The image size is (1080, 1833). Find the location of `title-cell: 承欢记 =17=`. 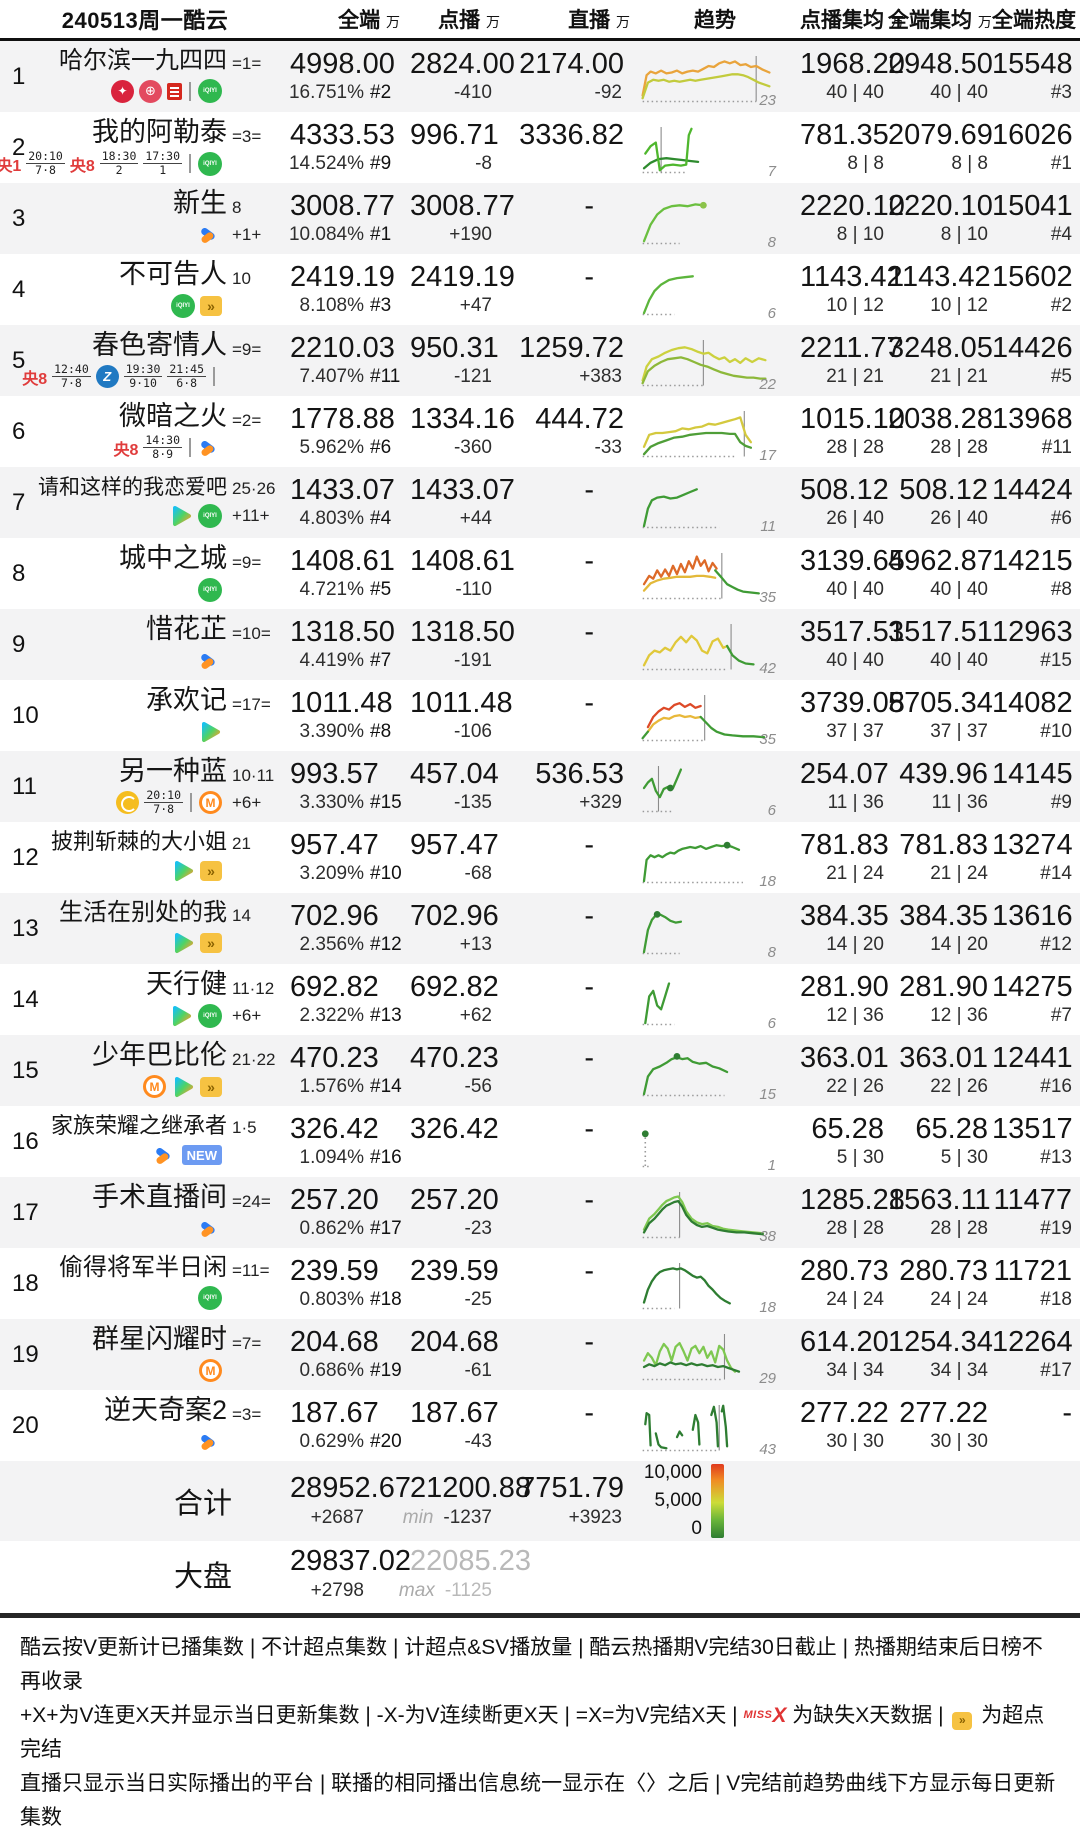

title-cell: 承欢记 =17= is located at coordinates (167, 715).